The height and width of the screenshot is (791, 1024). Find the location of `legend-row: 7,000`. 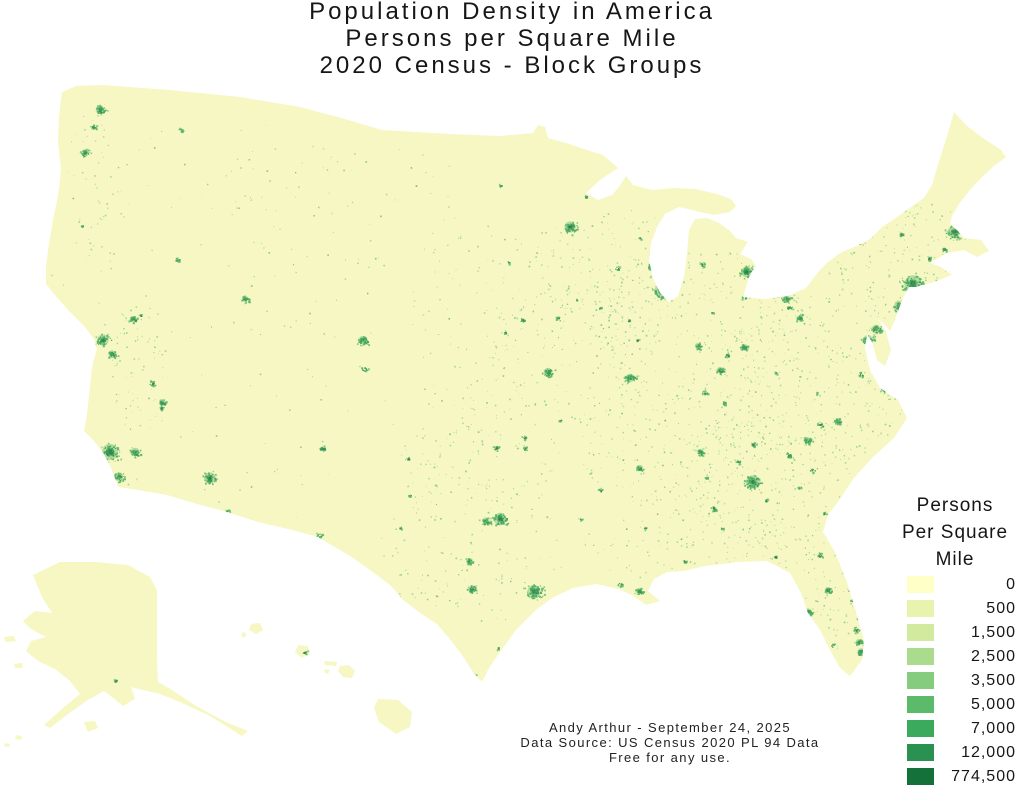

legend-row: 7,000 is located at coordinates (955, 728).